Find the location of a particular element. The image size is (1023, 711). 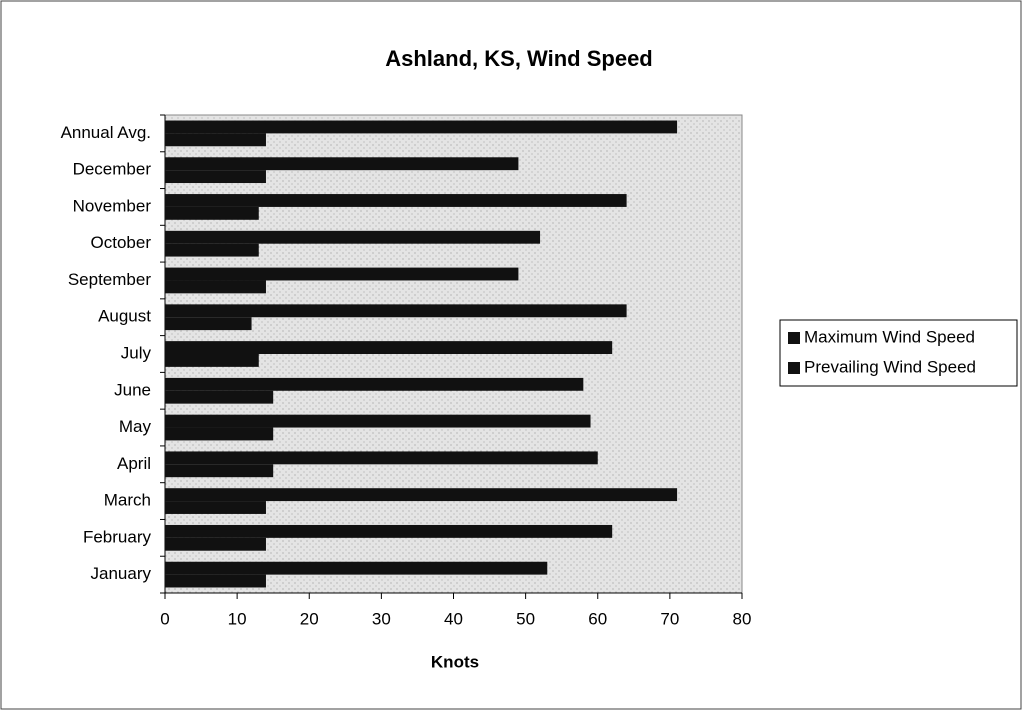

y-tick-label: April is located at coordinates (134, 463).